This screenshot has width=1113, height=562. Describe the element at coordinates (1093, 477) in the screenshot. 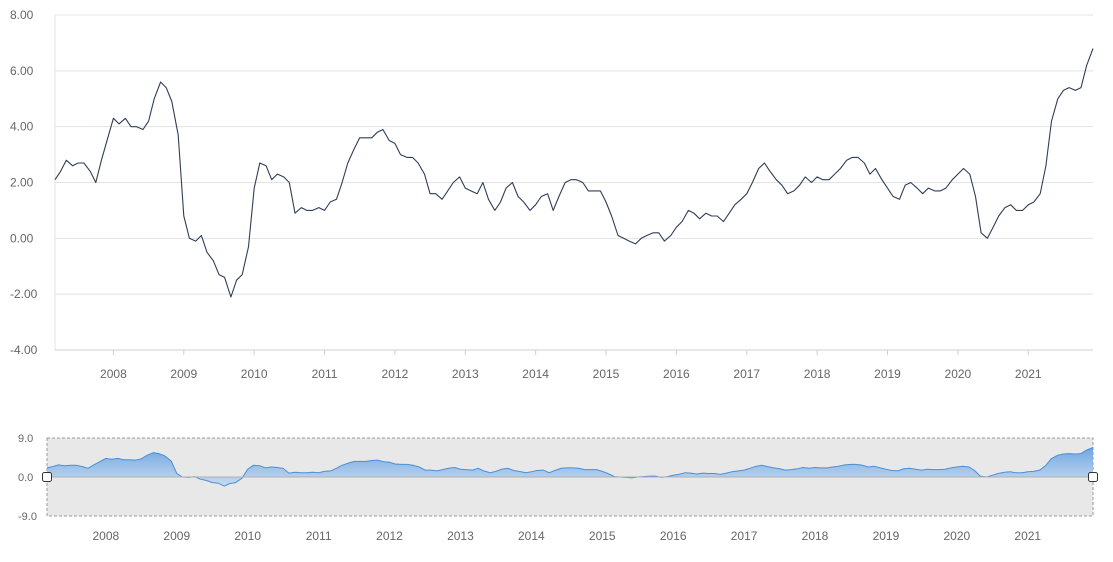

I see `range-handle-right` at that location.